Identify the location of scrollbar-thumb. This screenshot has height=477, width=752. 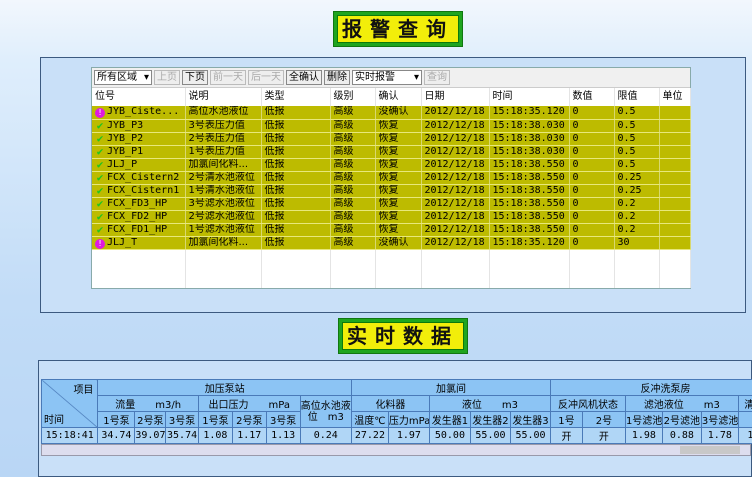
(710, 450).